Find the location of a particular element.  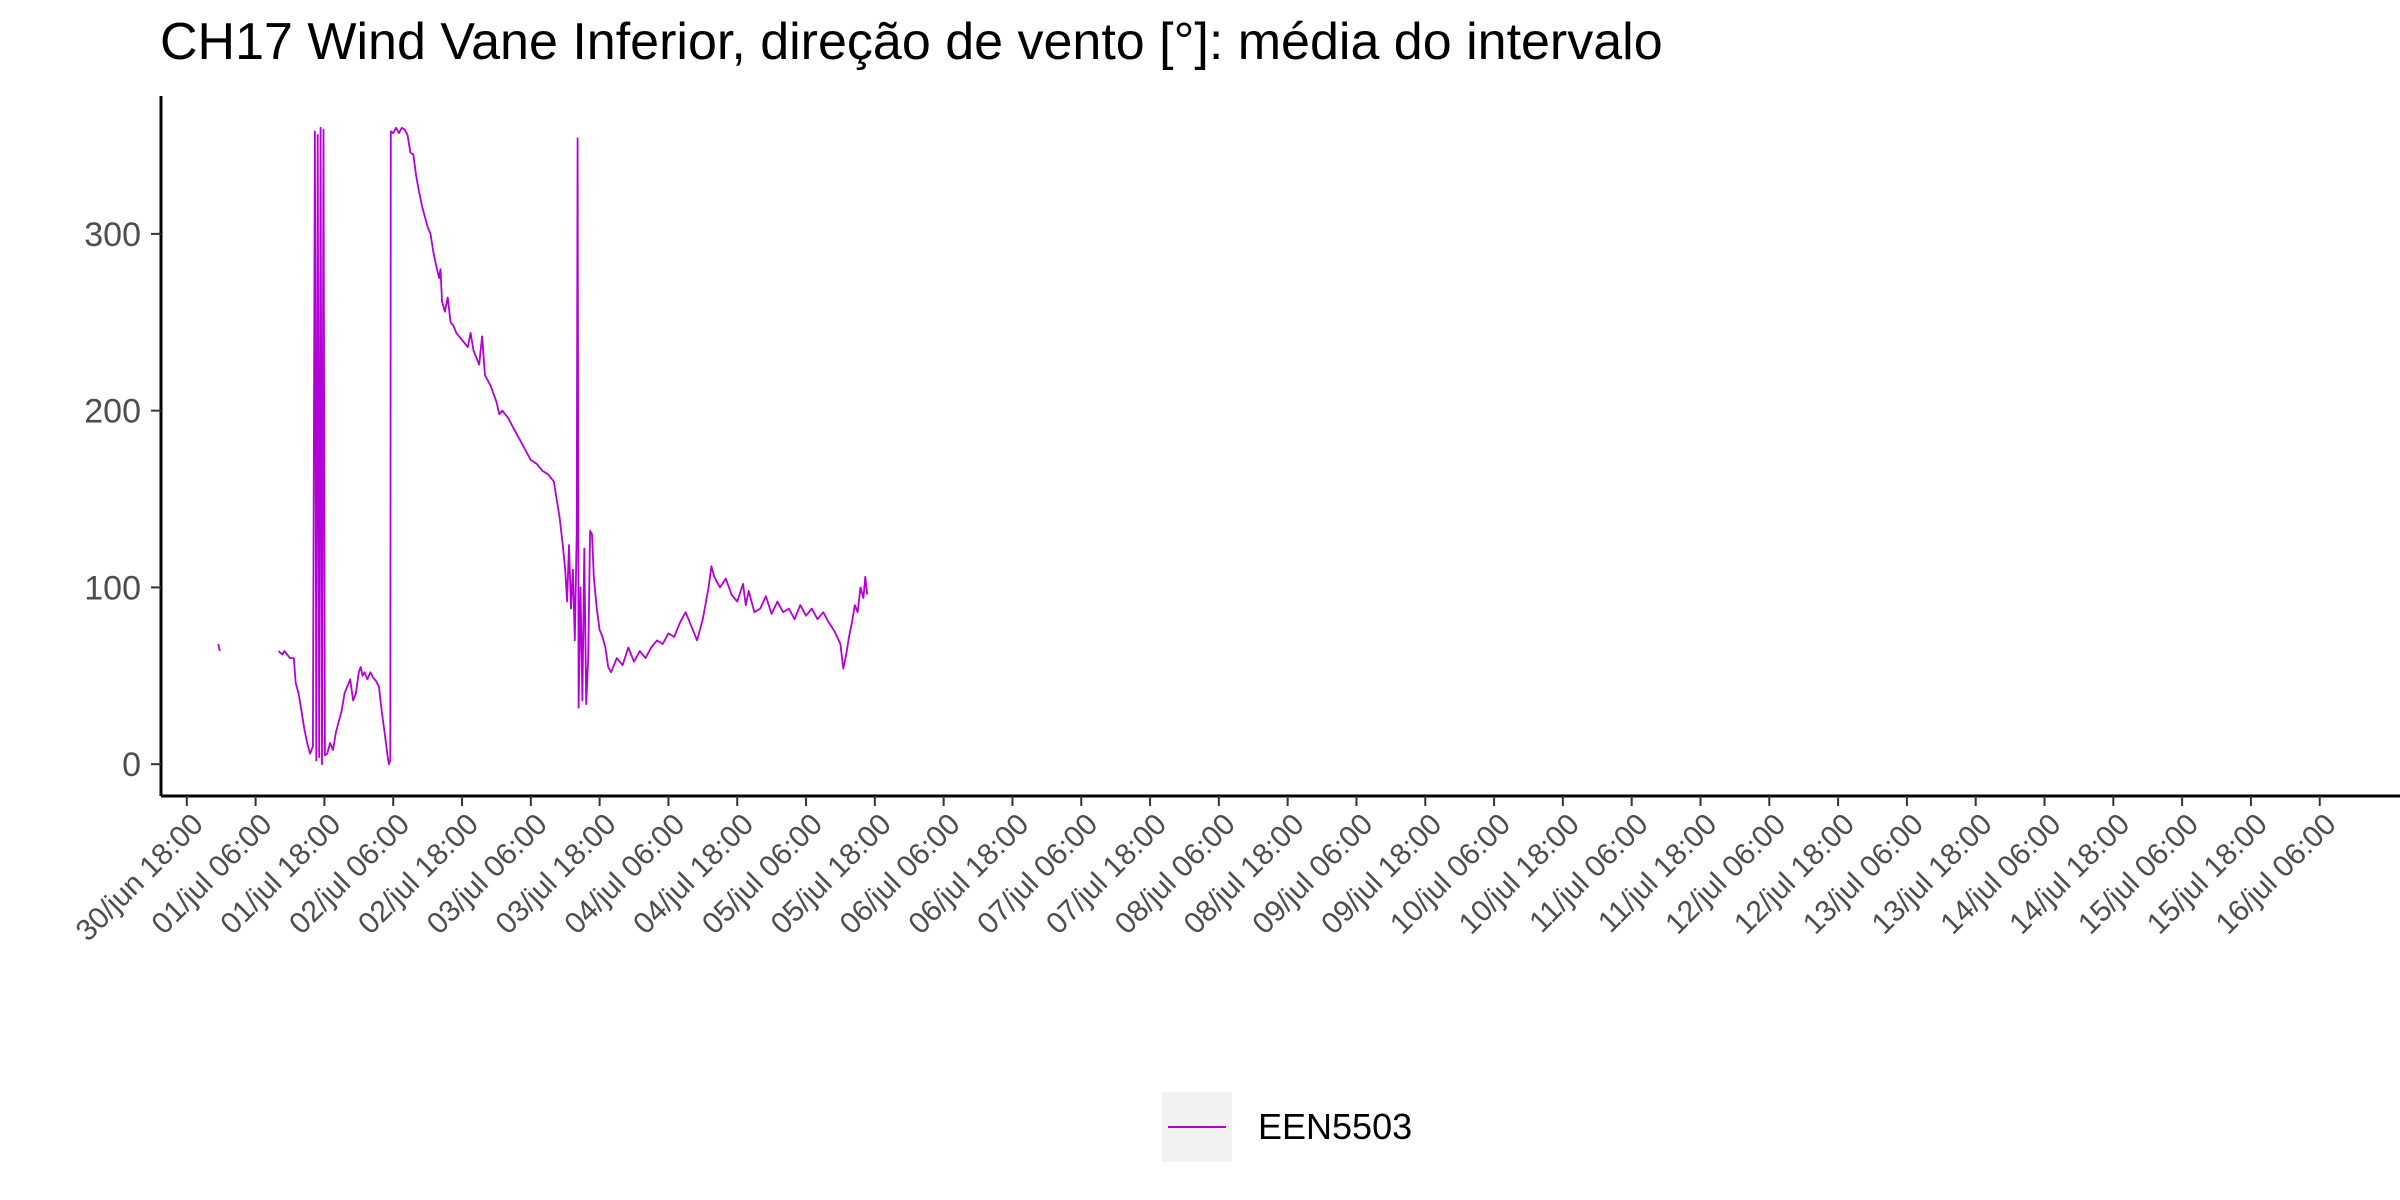

plot-area is located at coordinates (543, 446).